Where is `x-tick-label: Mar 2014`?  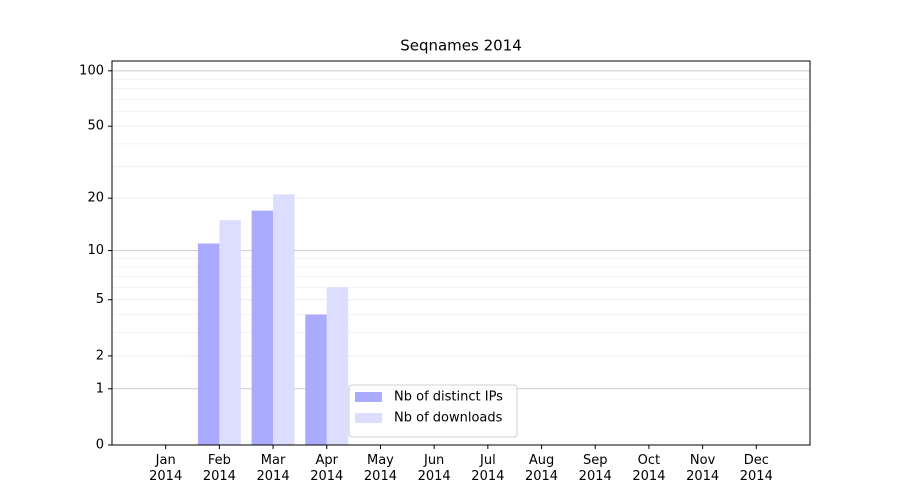
x-tick-label: Mar 2014 is located at coordinates (273, 468).